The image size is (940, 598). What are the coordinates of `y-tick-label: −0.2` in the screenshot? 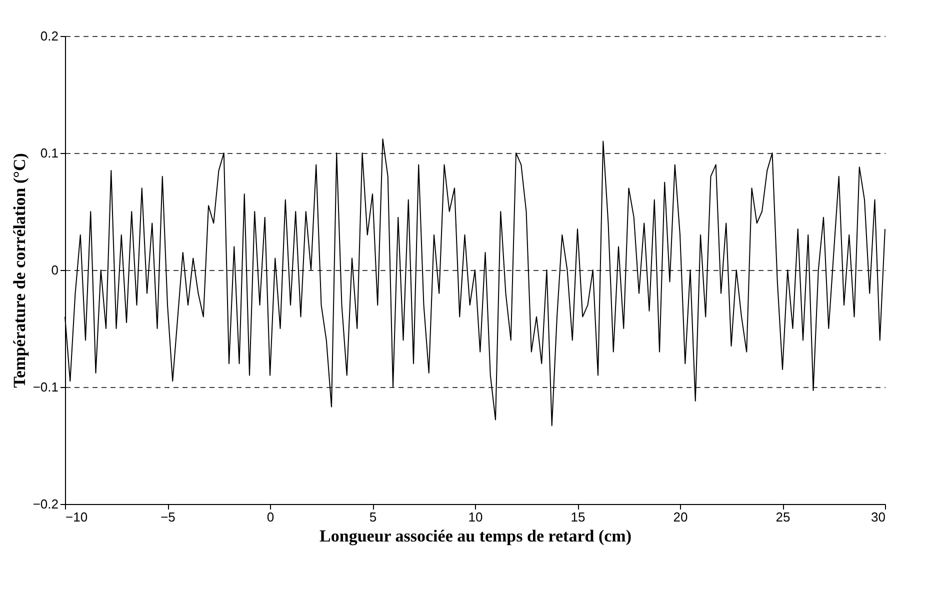 It's located at (45, 504).